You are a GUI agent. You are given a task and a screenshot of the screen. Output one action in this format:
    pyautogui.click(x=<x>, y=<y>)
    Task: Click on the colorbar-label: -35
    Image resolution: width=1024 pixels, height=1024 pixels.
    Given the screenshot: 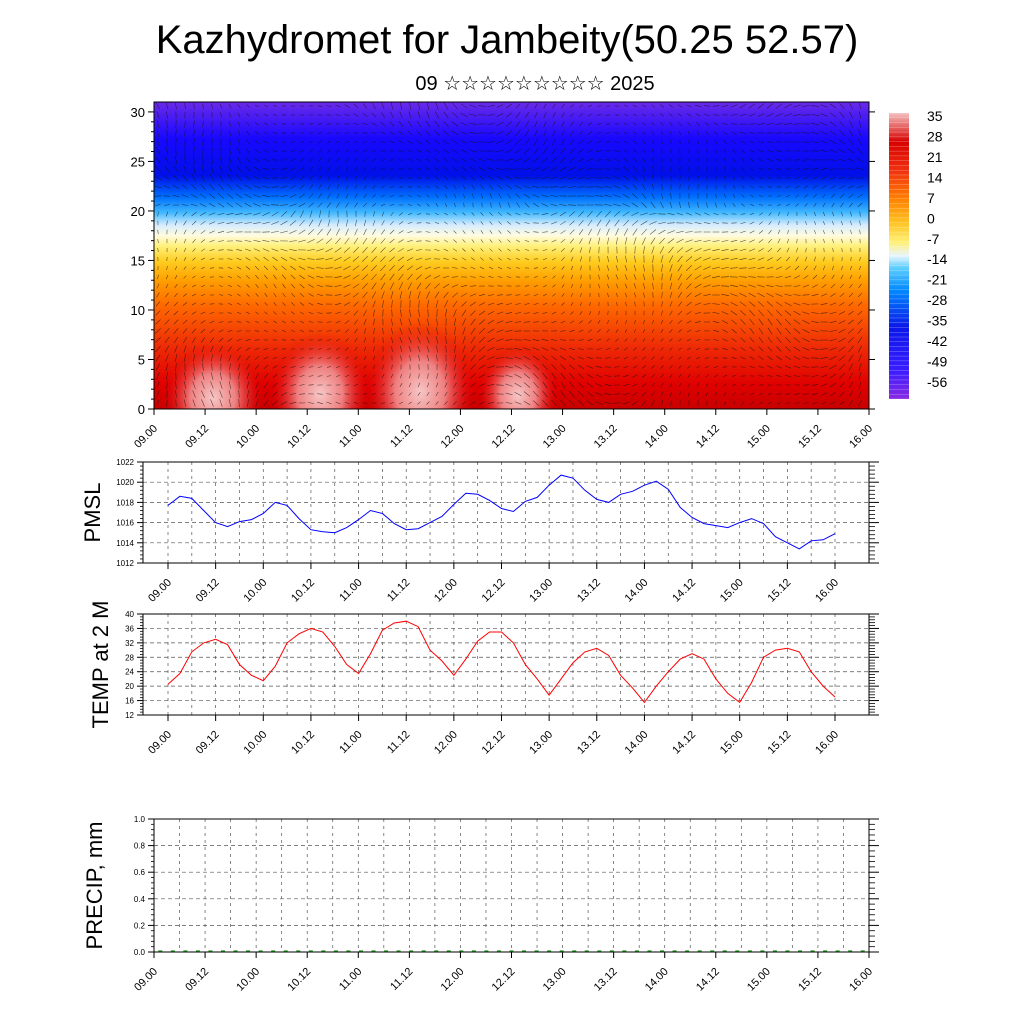 What is the action you would take?
    pyautogui.click(x=937, y=321)
    